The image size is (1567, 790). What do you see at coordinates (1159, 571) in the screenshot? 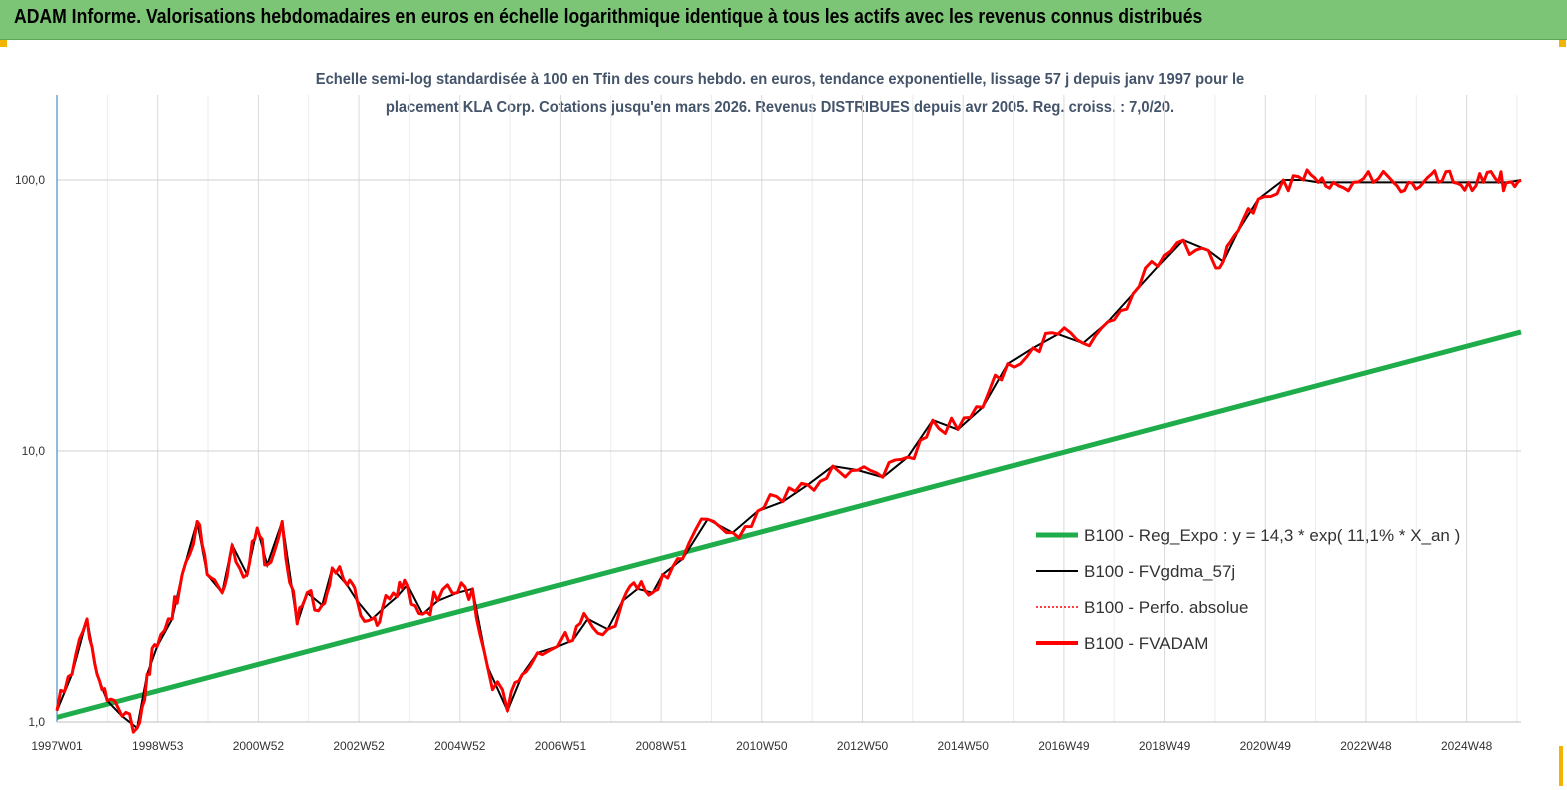
I see `legend-label: B100 - FVgdma_57j` at bounding box center [1159, 571].